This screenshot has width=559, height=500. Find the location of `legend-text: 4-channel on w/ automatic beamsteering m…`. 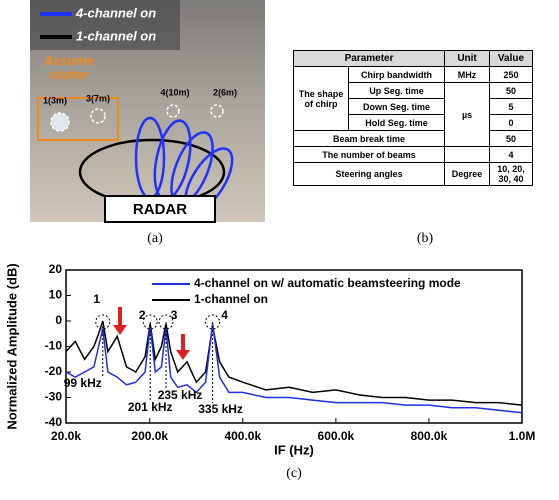

legend-text: 4-channel on w/ automatic beamsteering m… is located at coordinates (327, 283).